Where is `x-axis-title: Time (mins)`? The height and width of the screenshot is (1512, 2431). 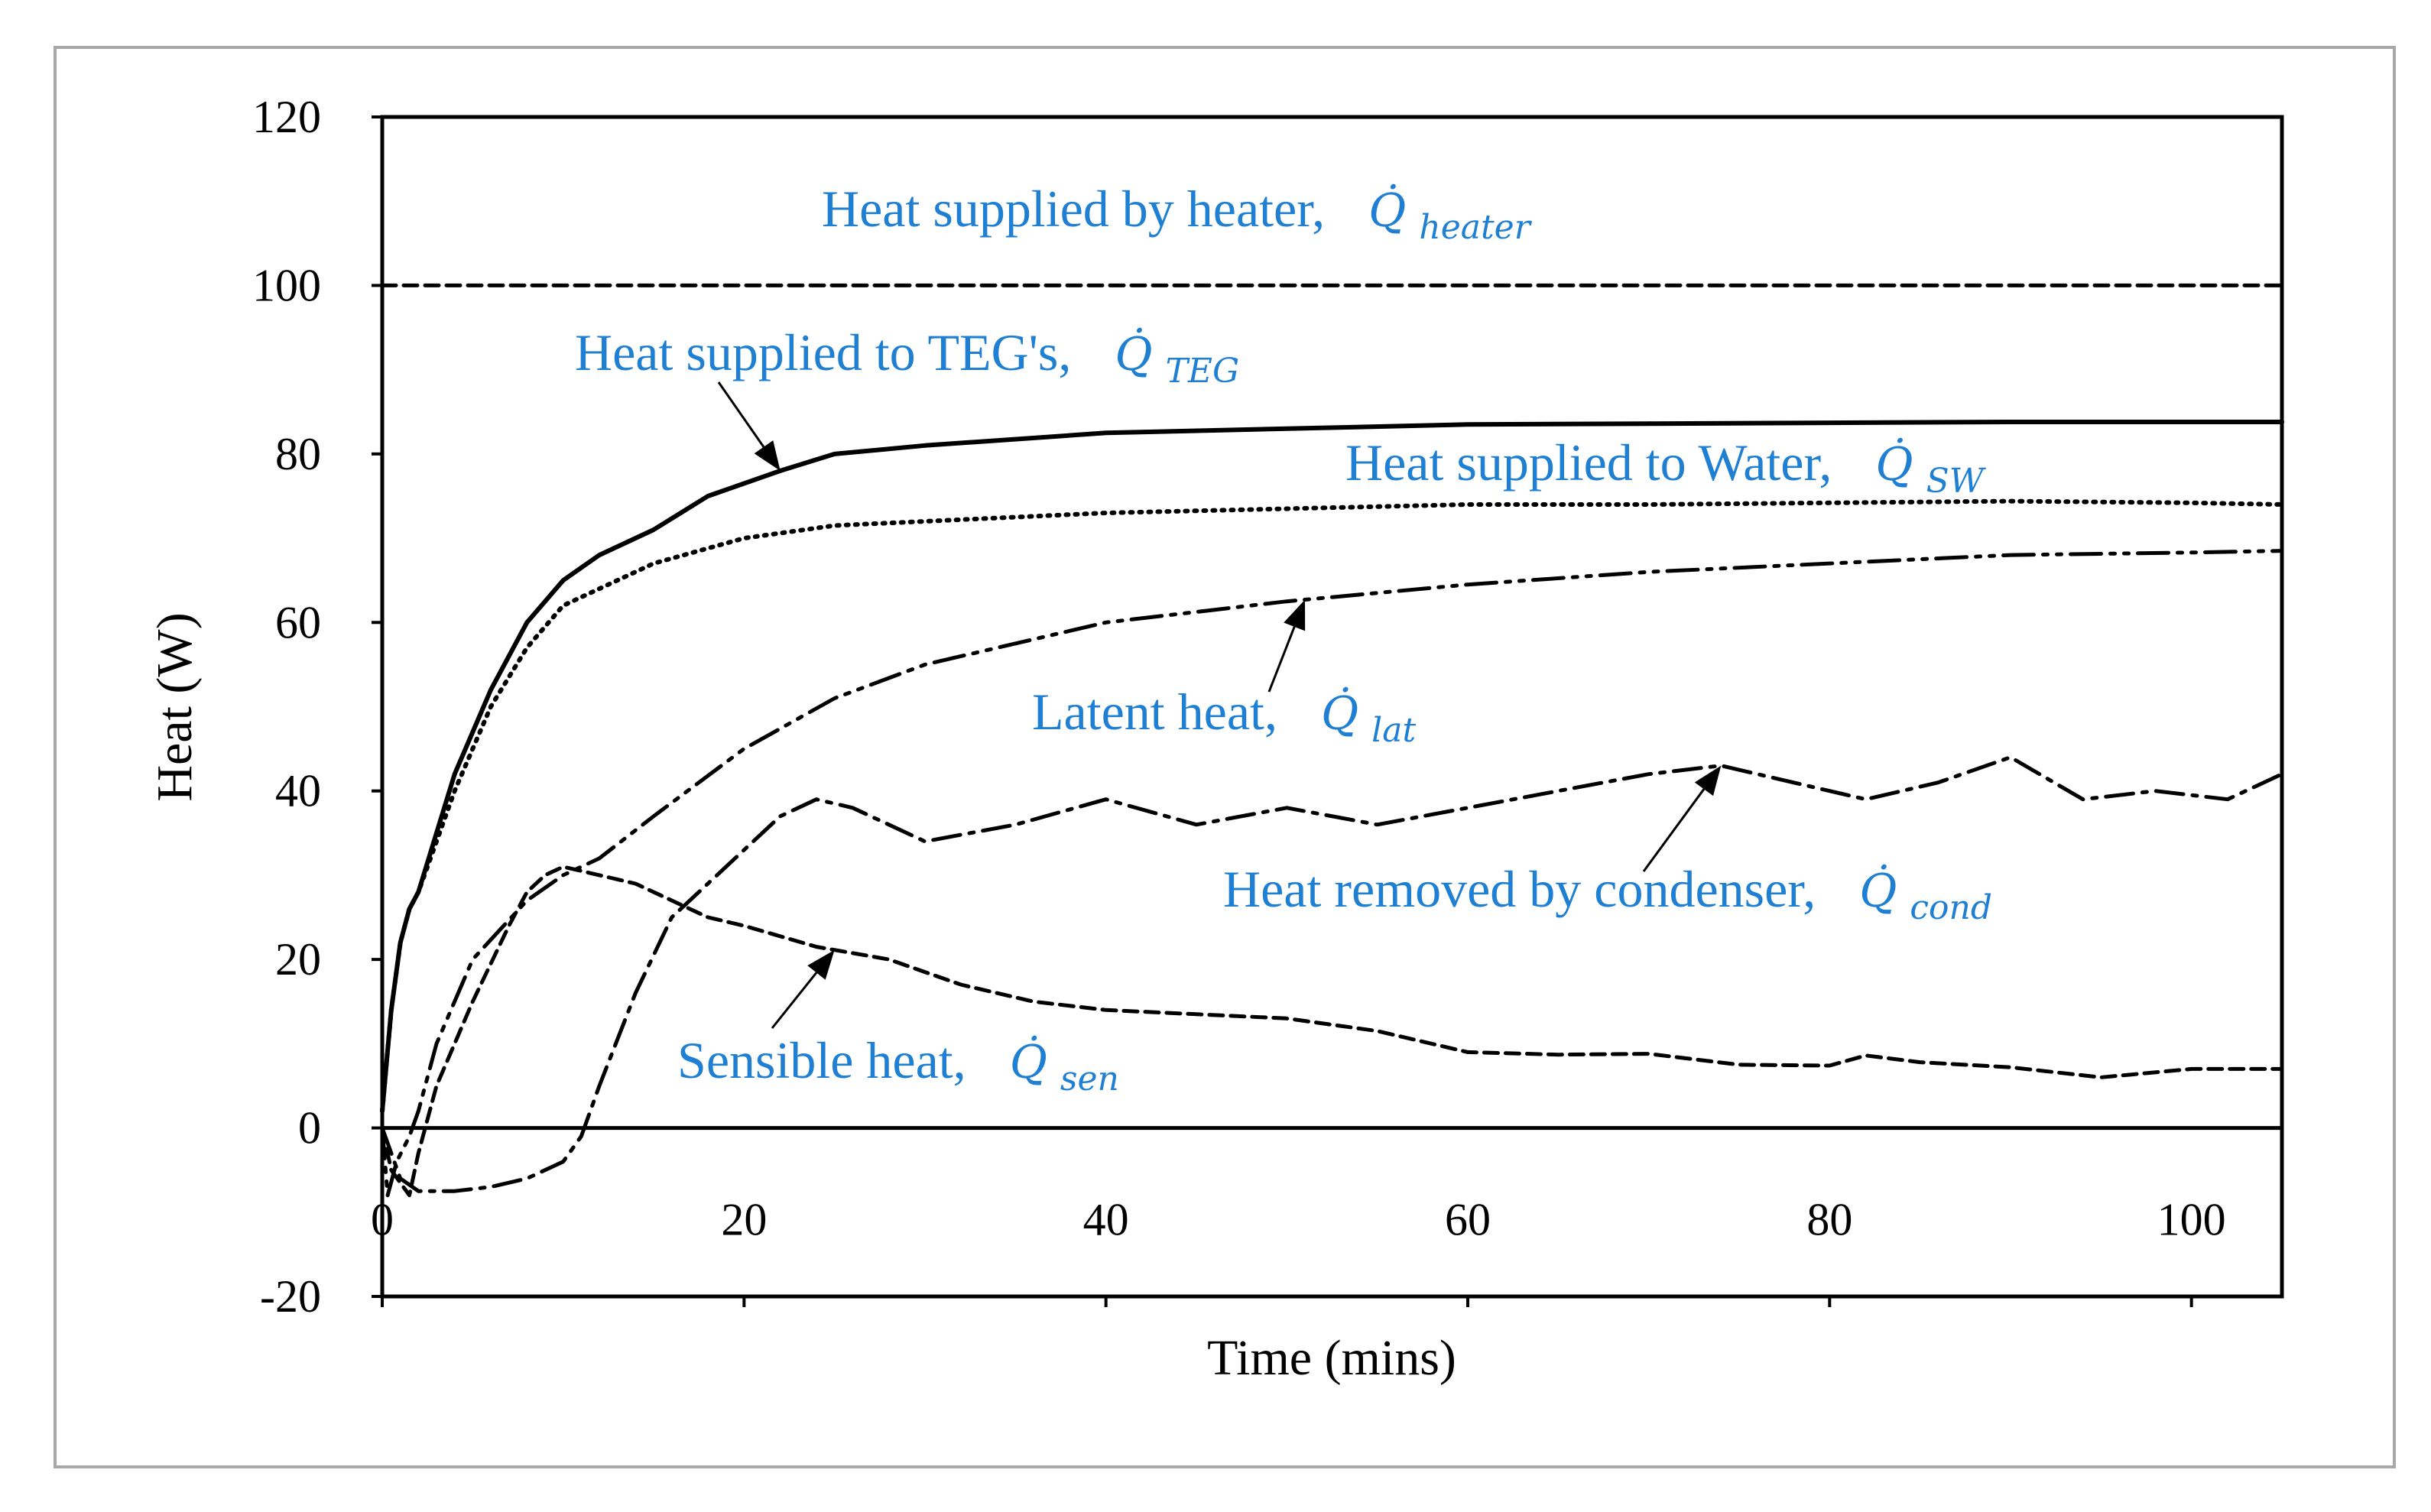 x-axis-title: Time (mins) is located at coordinates (1331, 1358).